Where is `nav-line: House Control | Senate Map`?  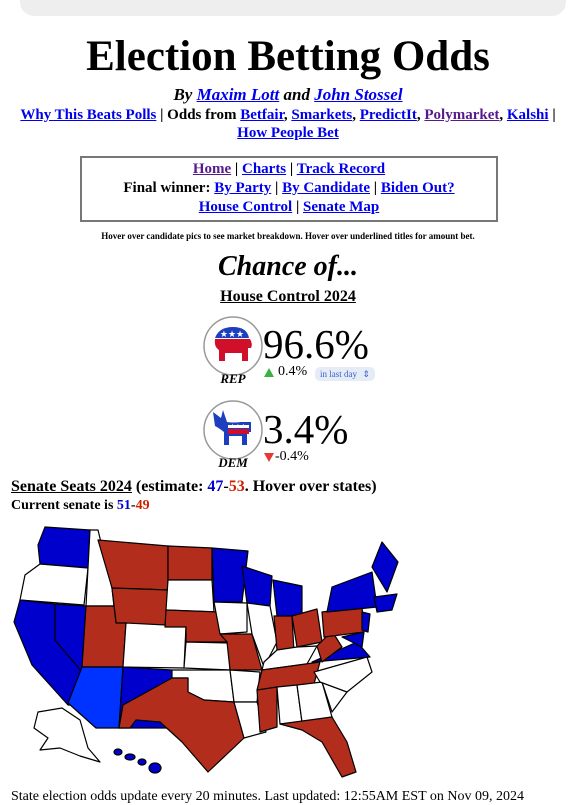 nav-line: House Control | Senate Map is located at coordinates (289, 207).